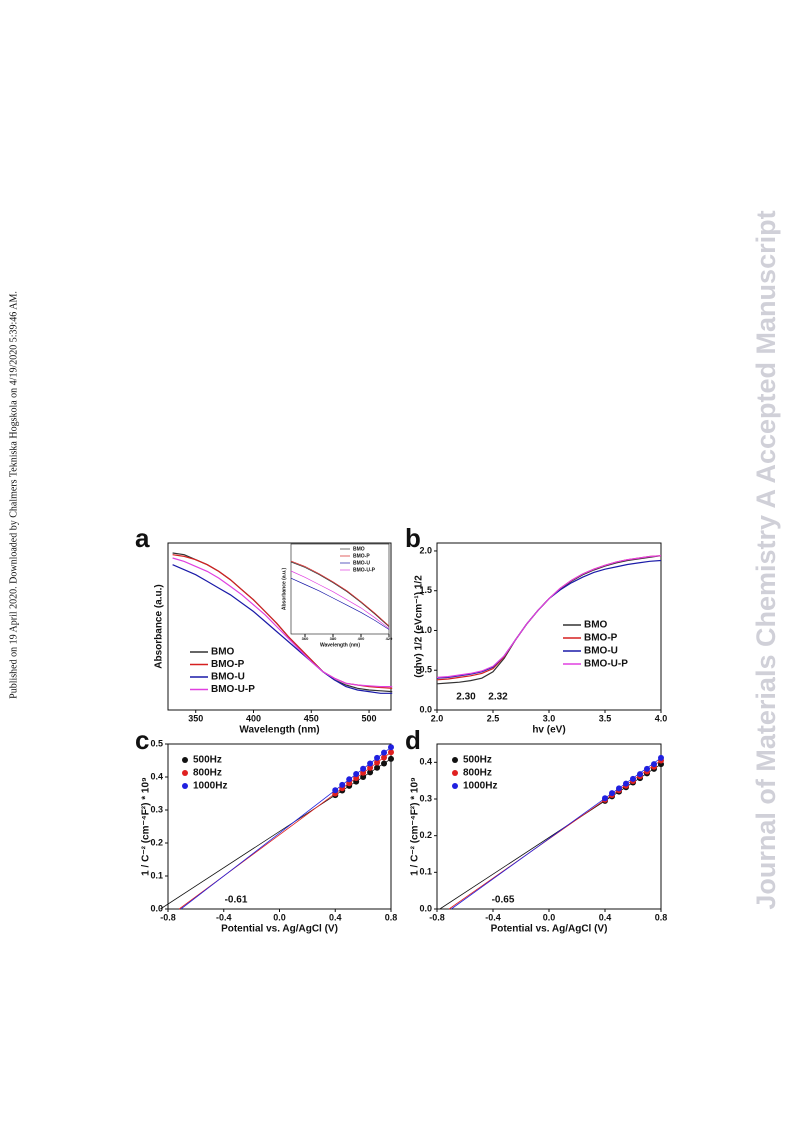  What do you see at coordinates (361, 556) in the screenshot?
I see `legend-label: BMO-P` at bounding box center [361, 556].